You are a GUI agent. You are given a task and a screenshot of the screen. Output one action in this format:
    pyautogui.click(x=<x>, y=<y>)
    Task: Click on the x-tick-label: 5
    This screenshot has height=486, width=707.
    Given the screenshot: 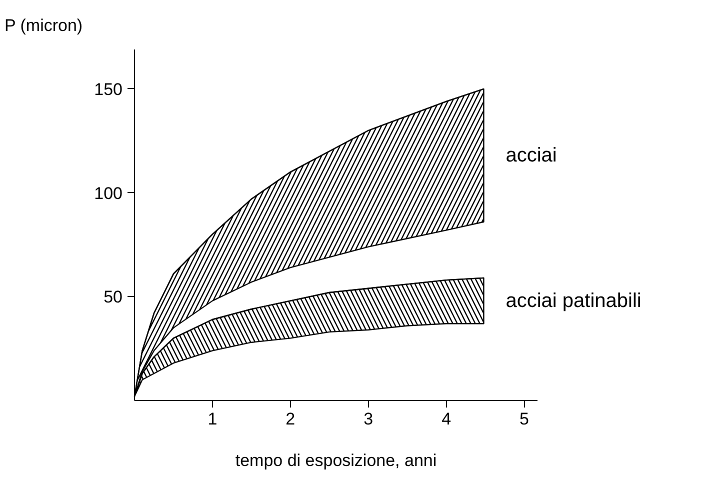 What is the action you would take?
    pyautogui.click(x=524, y=419)
    